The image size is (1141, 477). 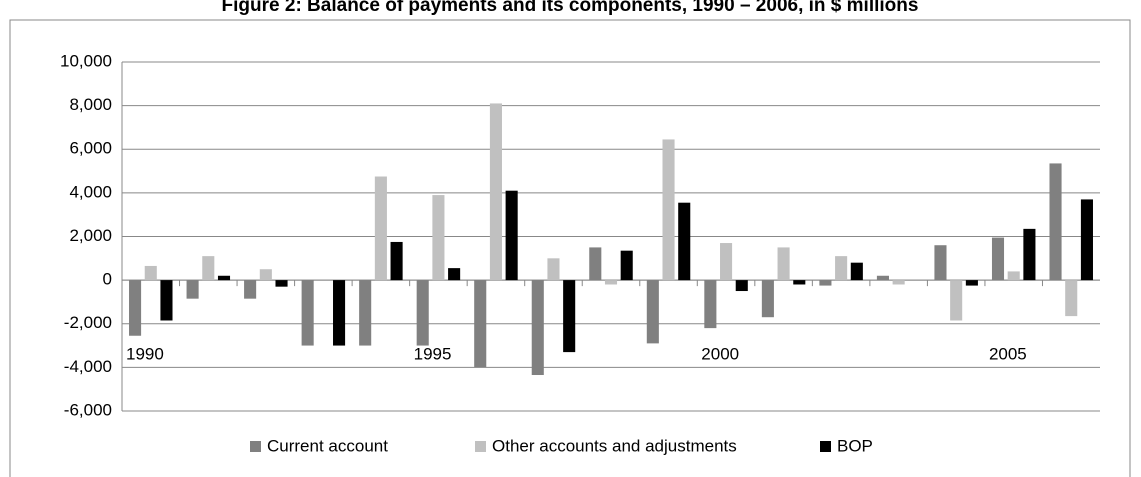 I want to click on y-tick-label: 6,000, so click(x=90, y=148).